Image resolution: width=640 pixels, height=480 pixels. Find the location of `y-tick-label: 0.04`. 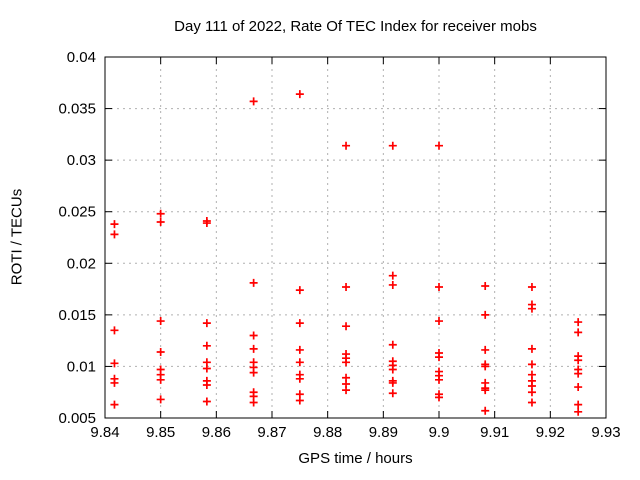

y-tick-label: 0.04 is located at coordinates (81, 57).